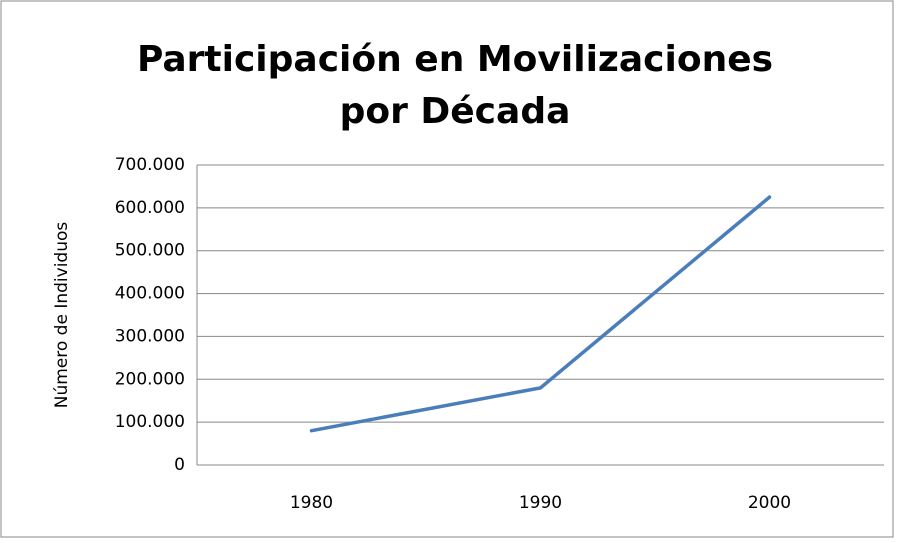 The height and width of the screenshot is (543, 899). I want to click on y-tick-label: 200.000, so click(150, 379).